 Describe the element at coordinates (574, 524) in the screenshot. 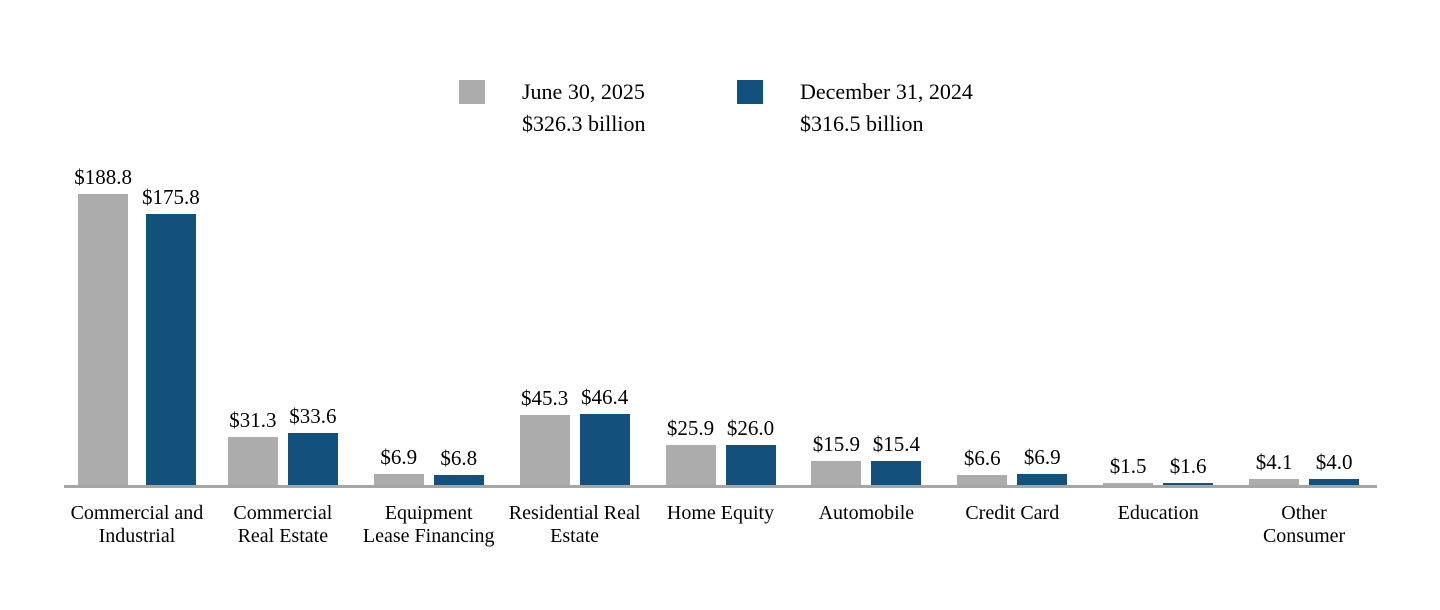

I see `category-label-residential-real-estate: Residential Real Estate` at that location.